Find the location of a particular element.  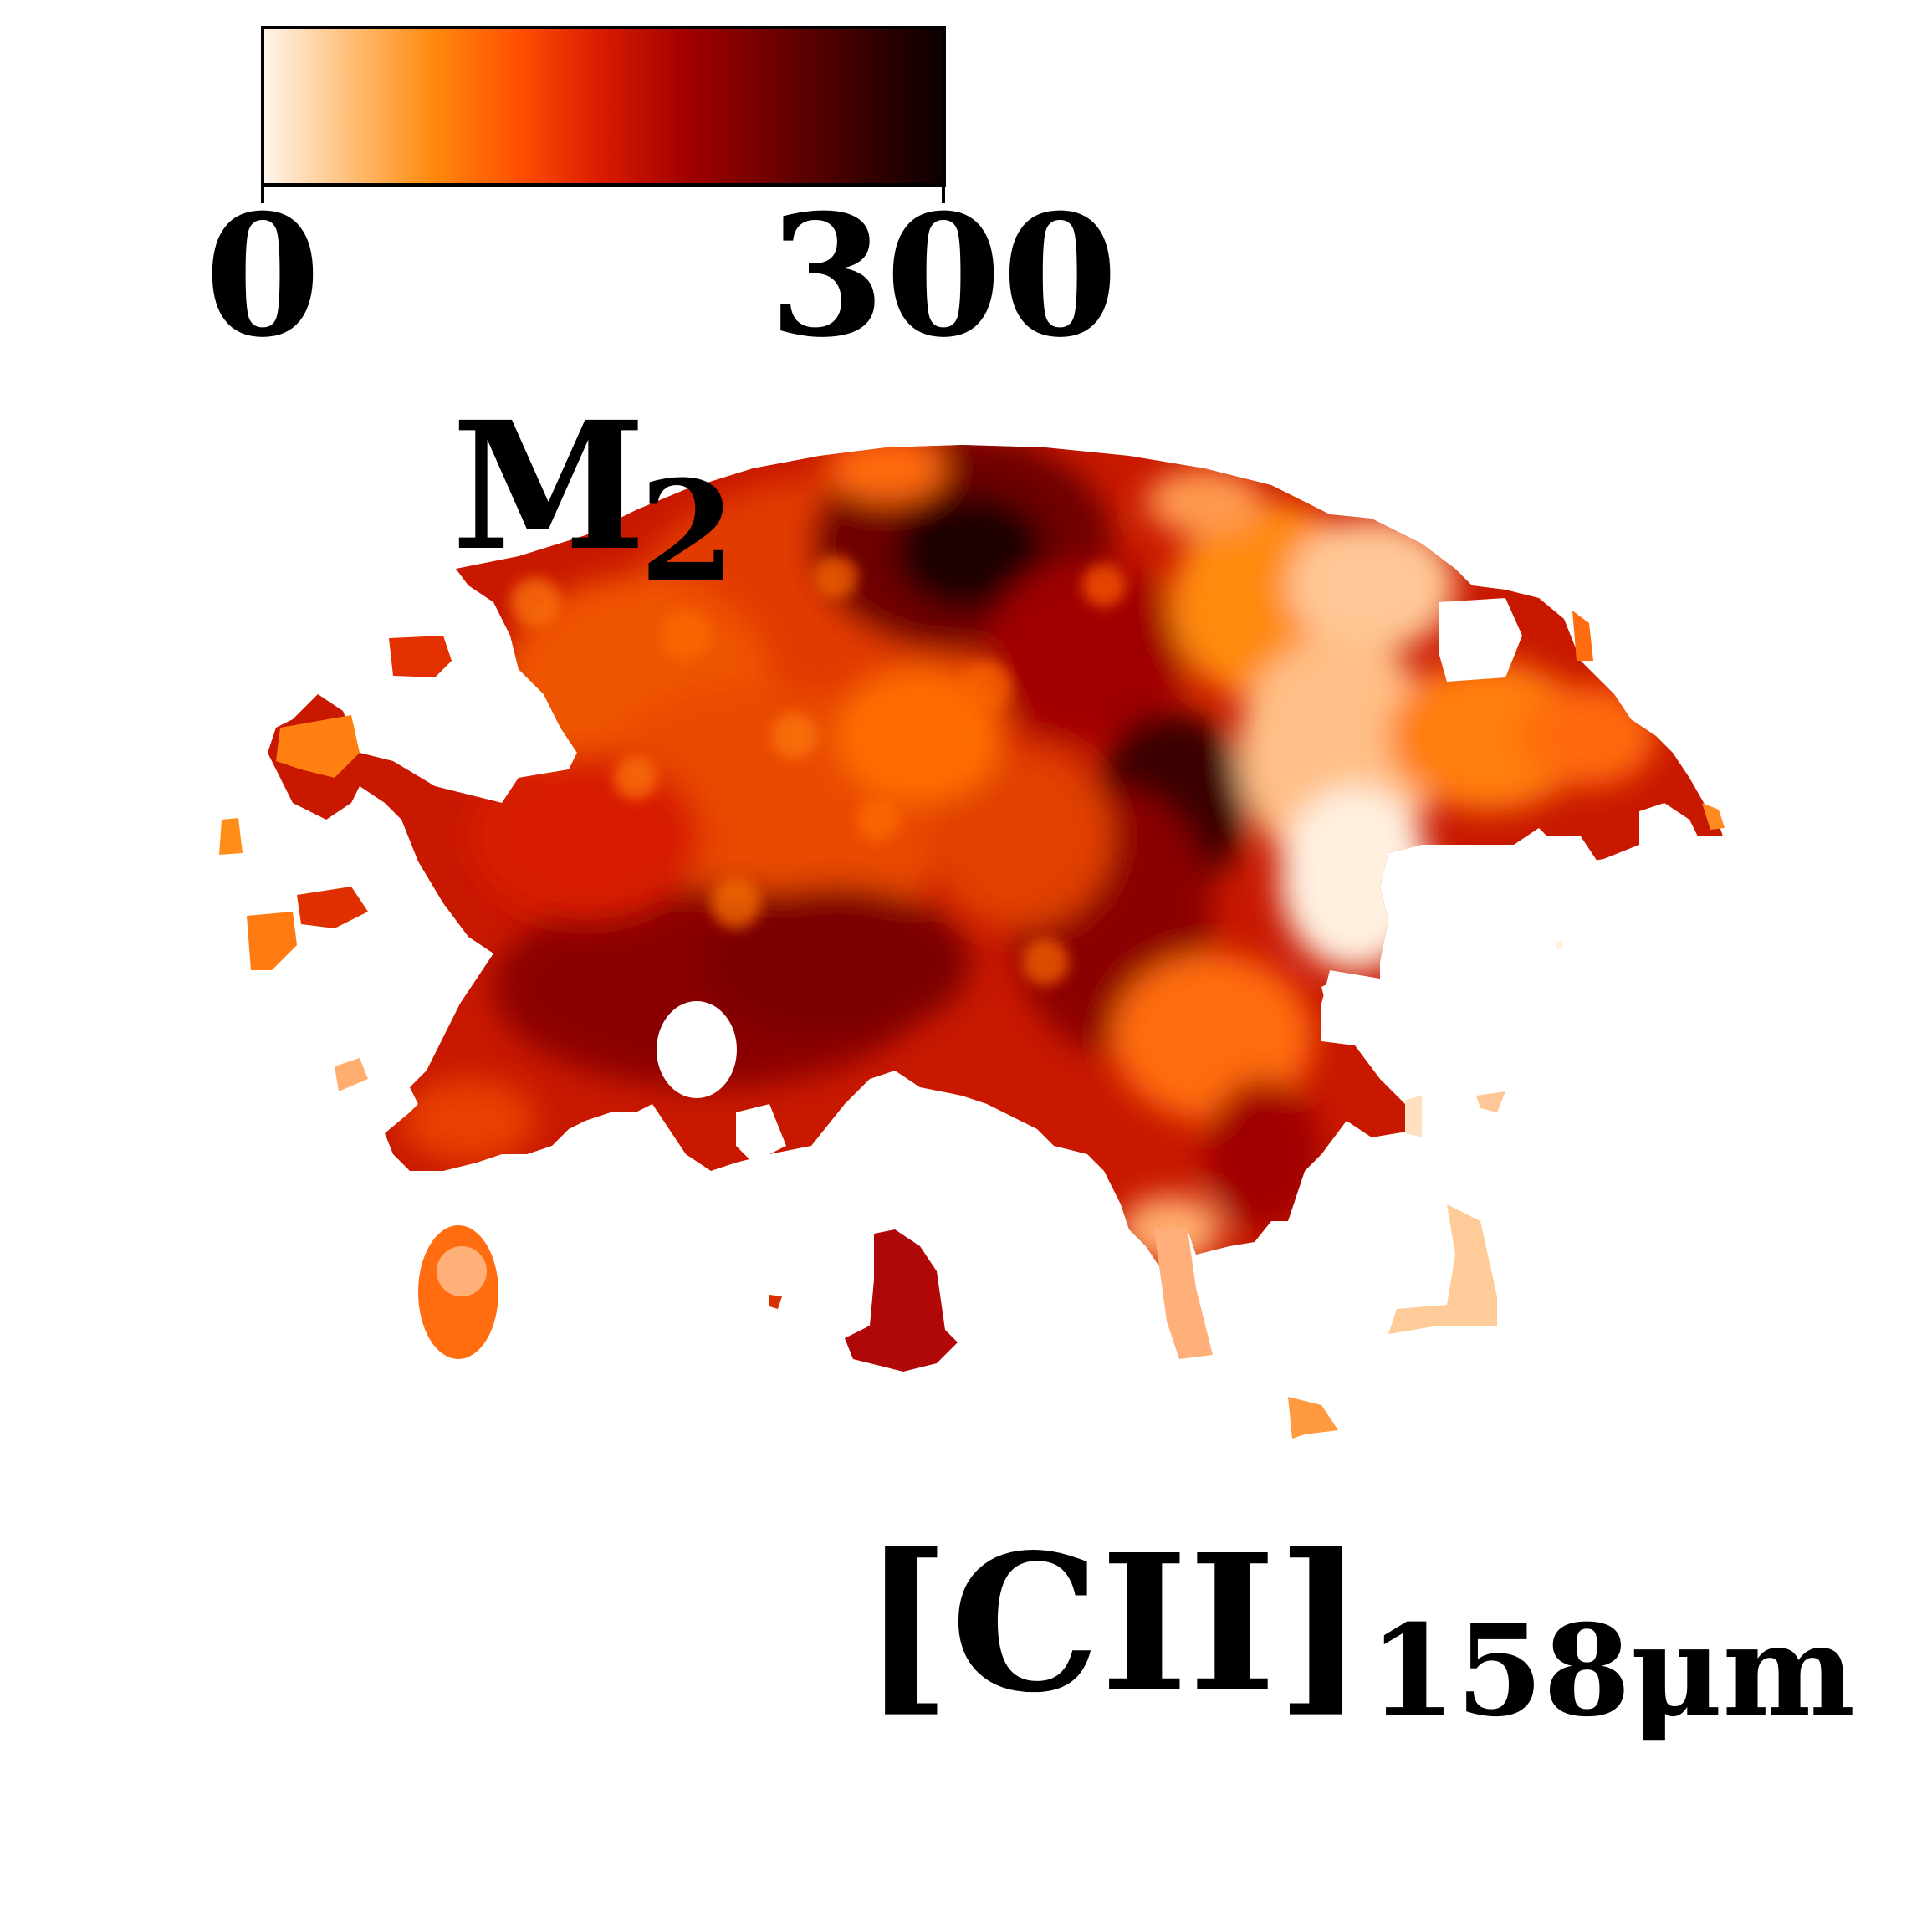

tracer-label-main: [CII] is located at coordinates (1113, 1624).